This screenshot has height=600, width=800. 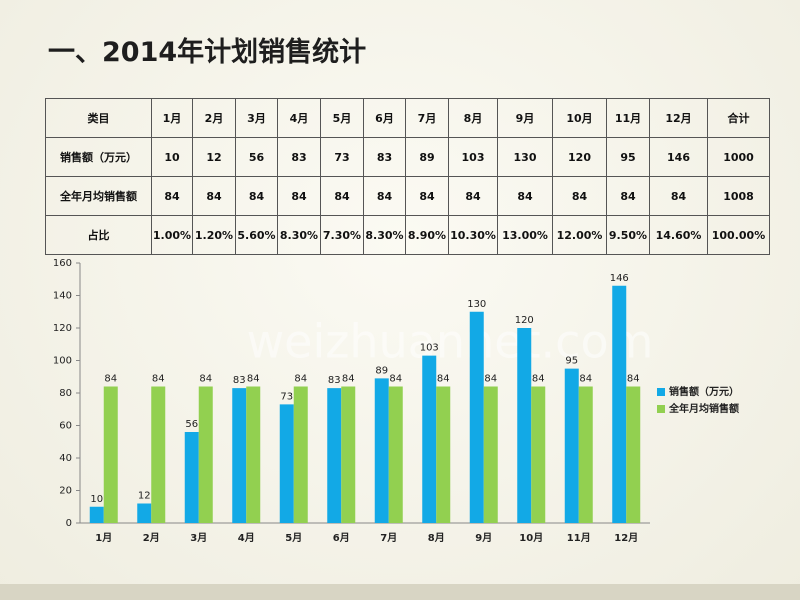 I want to click on data-label: 120, so click(x=524, y=320).